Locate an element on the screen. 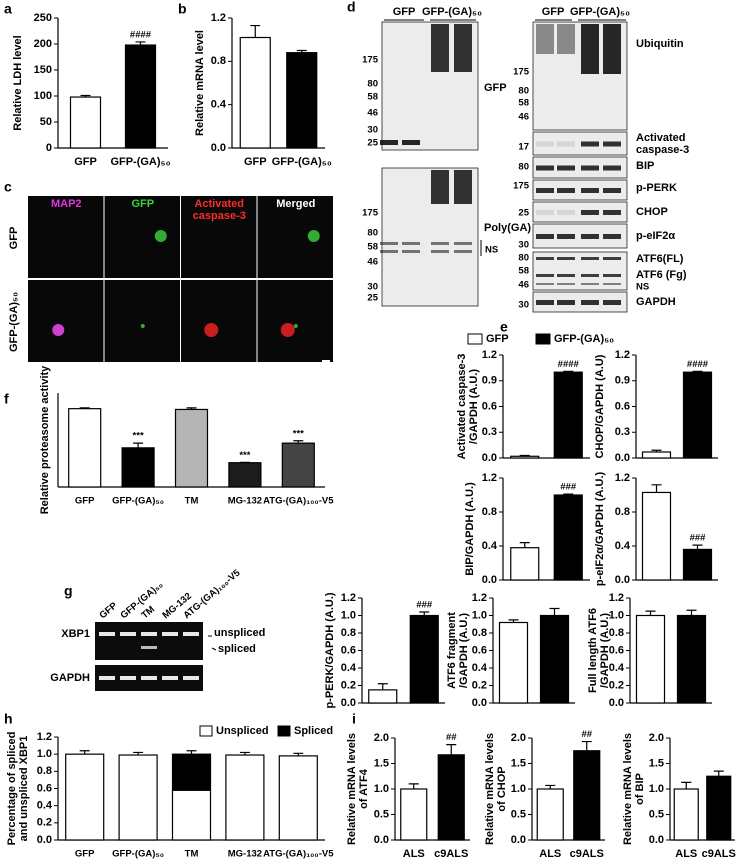  legend-swatch is located at coordinates (206, 731).